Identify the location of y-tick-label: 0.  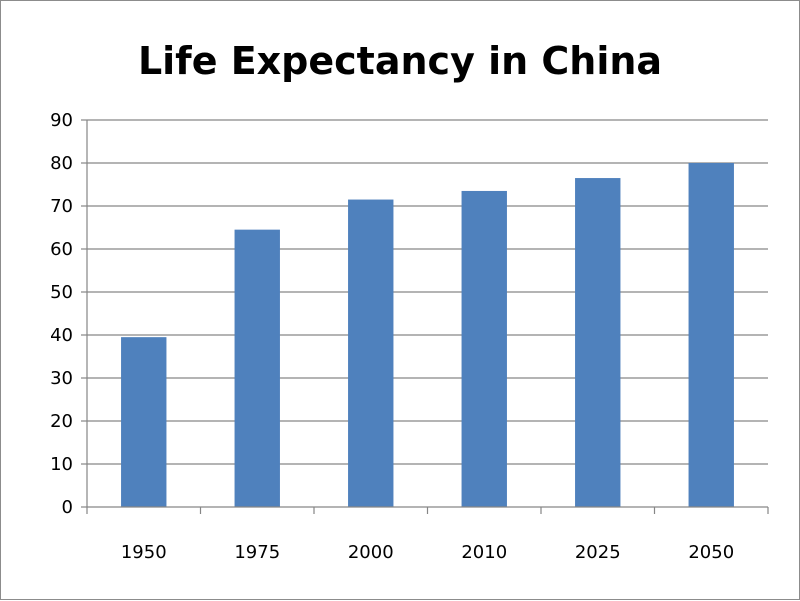
(67, 507).